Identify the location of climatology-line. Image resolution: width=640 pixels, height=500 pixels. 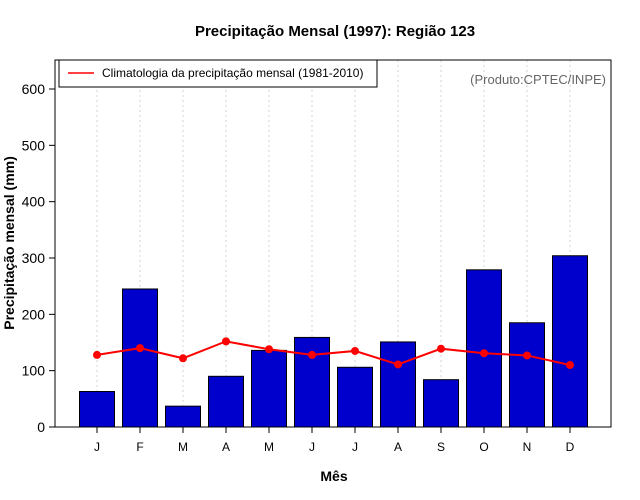
(333, 353).